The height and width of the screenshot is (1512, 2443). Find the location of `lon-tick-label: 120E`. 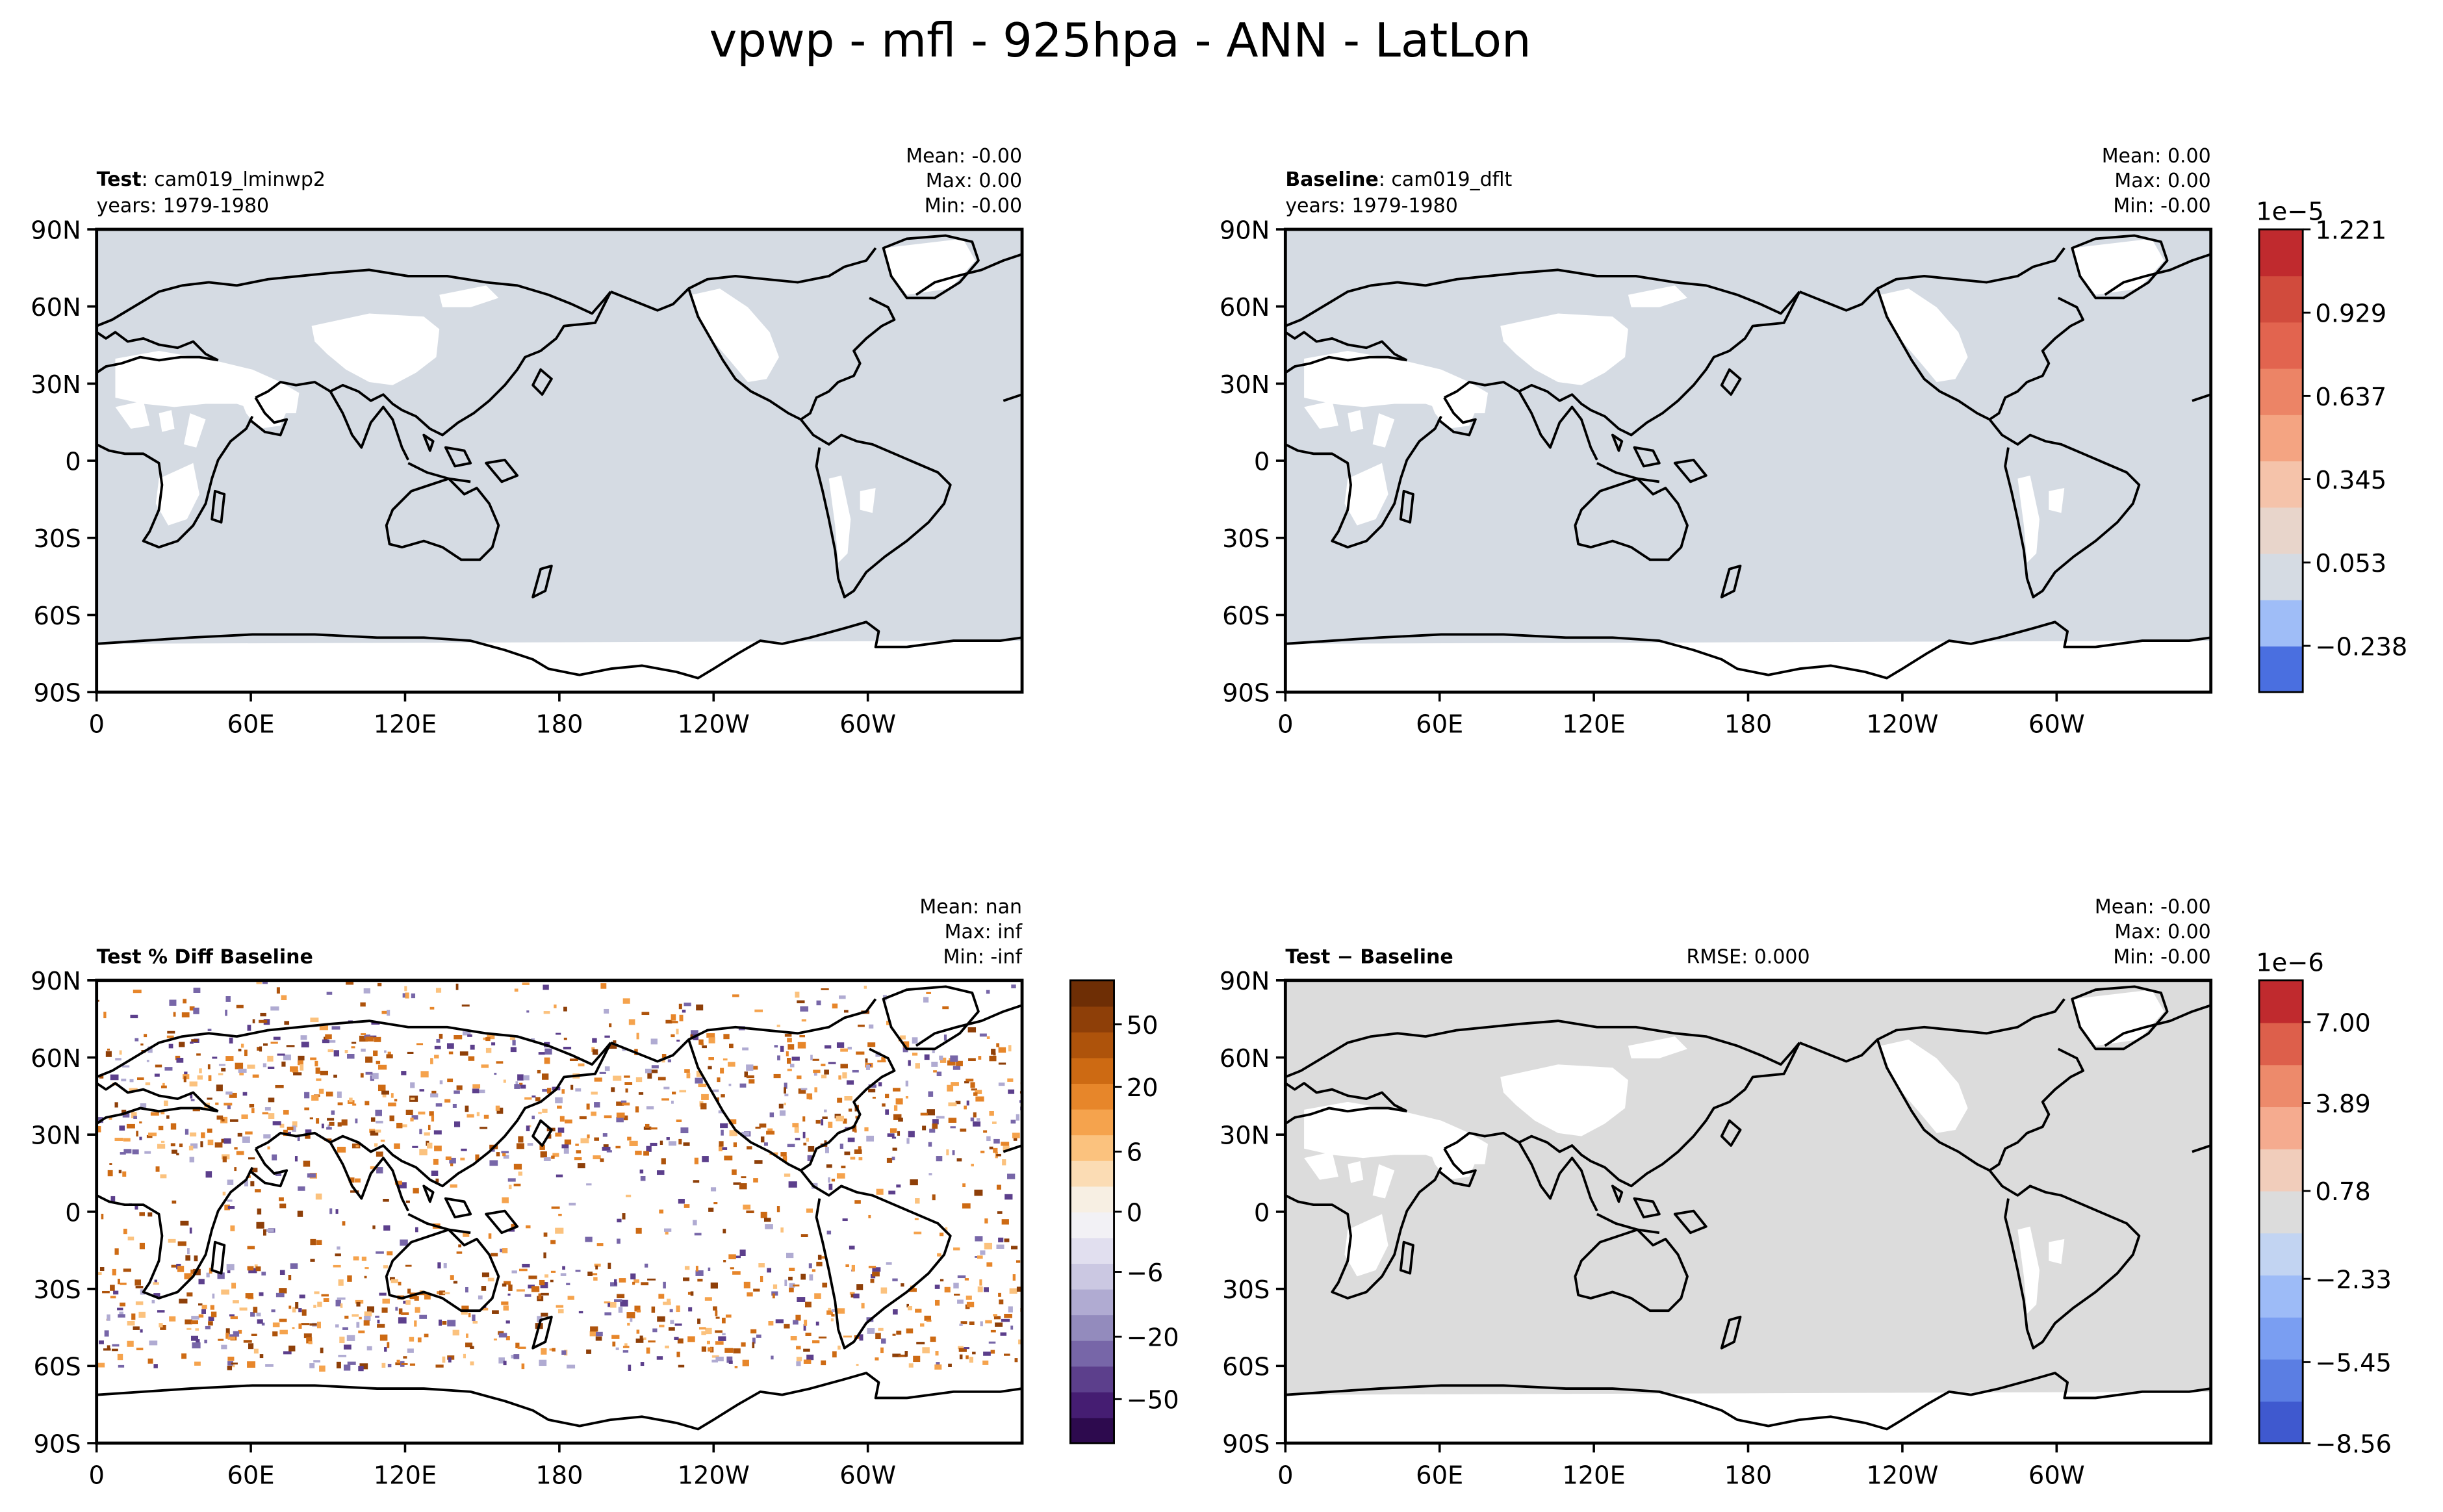

lon-tick-label: 120E is located at coordinates (1593, 724).